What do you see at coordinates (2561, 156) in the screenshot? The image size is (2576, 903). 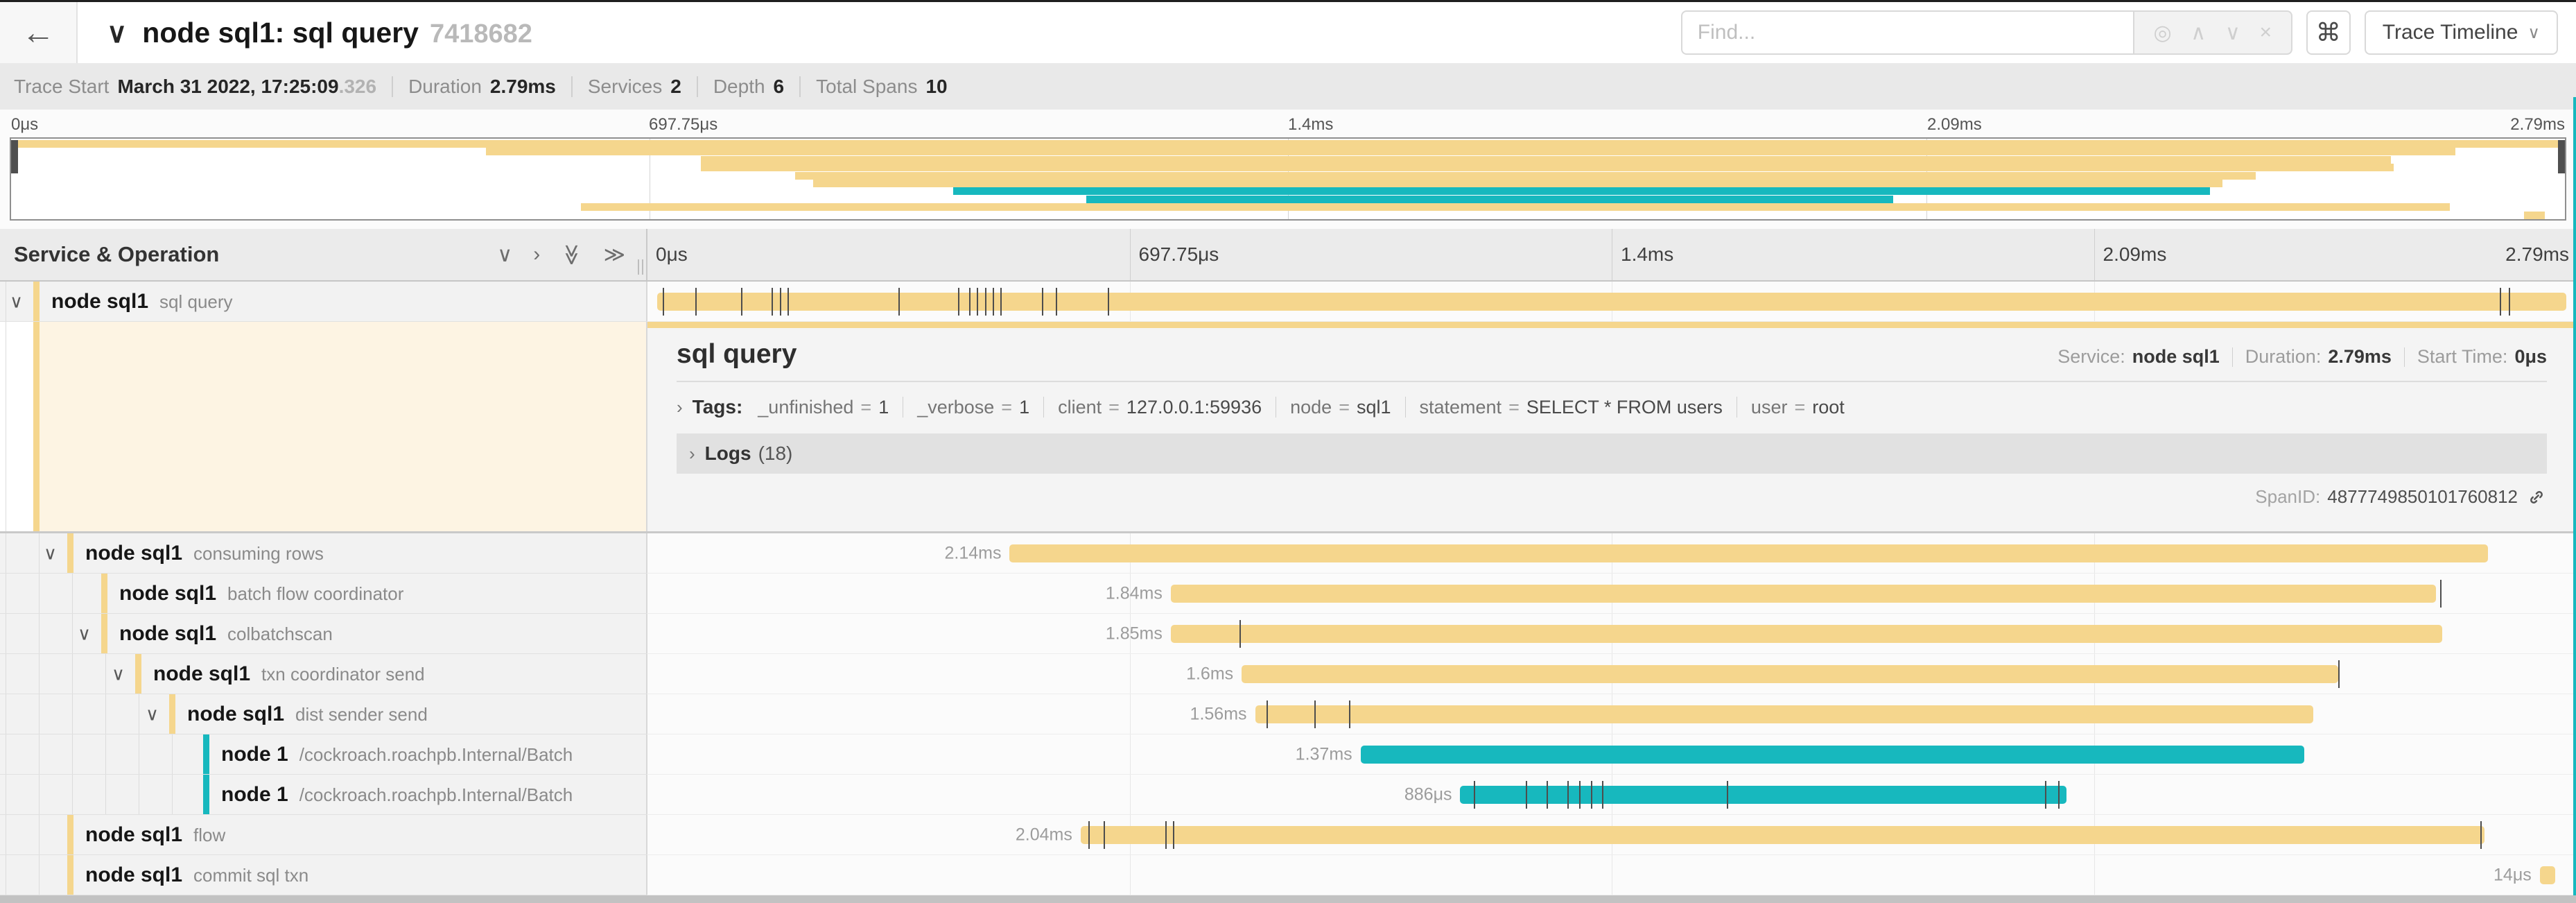 I see `minimap-right-handle` at bounding box center [2561, 156].